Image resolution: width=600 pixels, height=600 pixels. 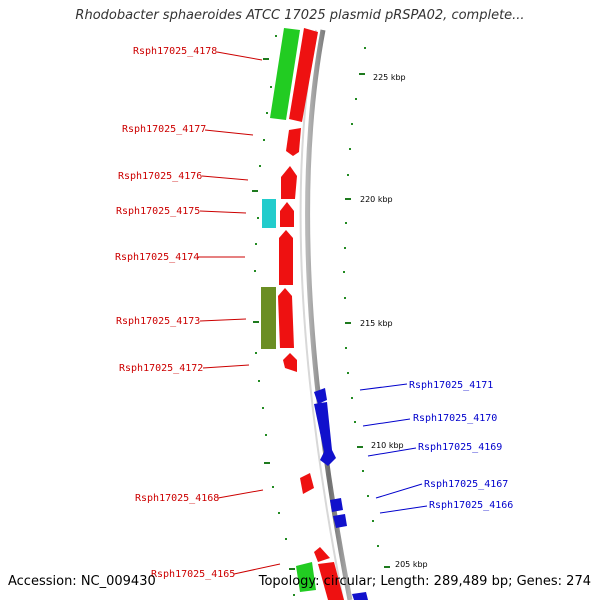 What do you see at coordinates (285, 74) in the screenshot?
I see `green-feature-top` at bounding box center [285, 74].